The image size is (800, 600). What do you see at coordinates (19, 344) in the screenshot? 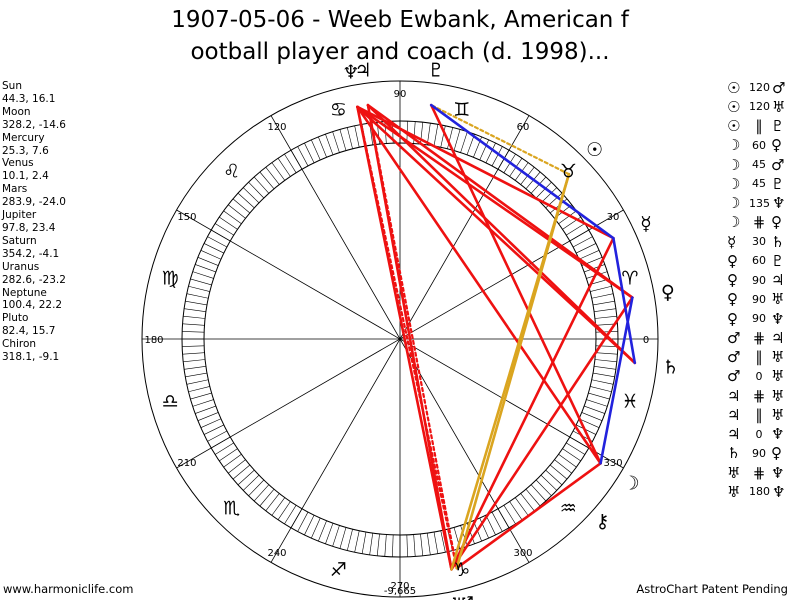
I see `planet-name: Chiron` at bounding box center [19, 344].